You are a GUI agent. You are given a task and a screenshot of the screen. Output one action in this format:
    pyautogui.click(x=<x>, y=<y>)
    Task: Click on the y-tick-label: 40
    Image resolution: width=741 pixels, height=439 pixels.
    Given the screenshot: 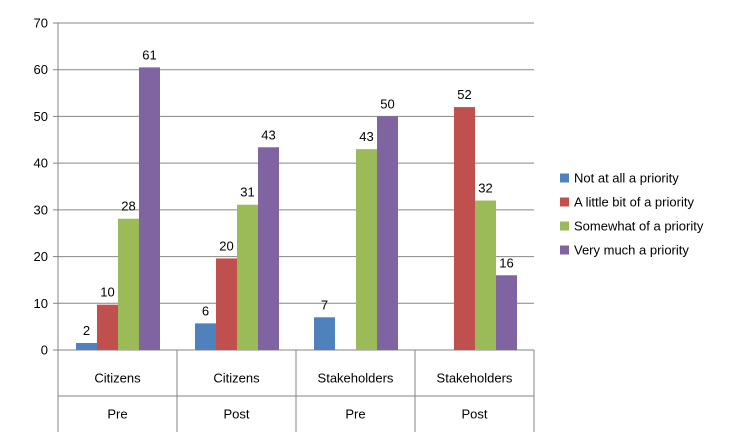 What is the action you would take?
    pyautogui.click(x=41, y=163)
    